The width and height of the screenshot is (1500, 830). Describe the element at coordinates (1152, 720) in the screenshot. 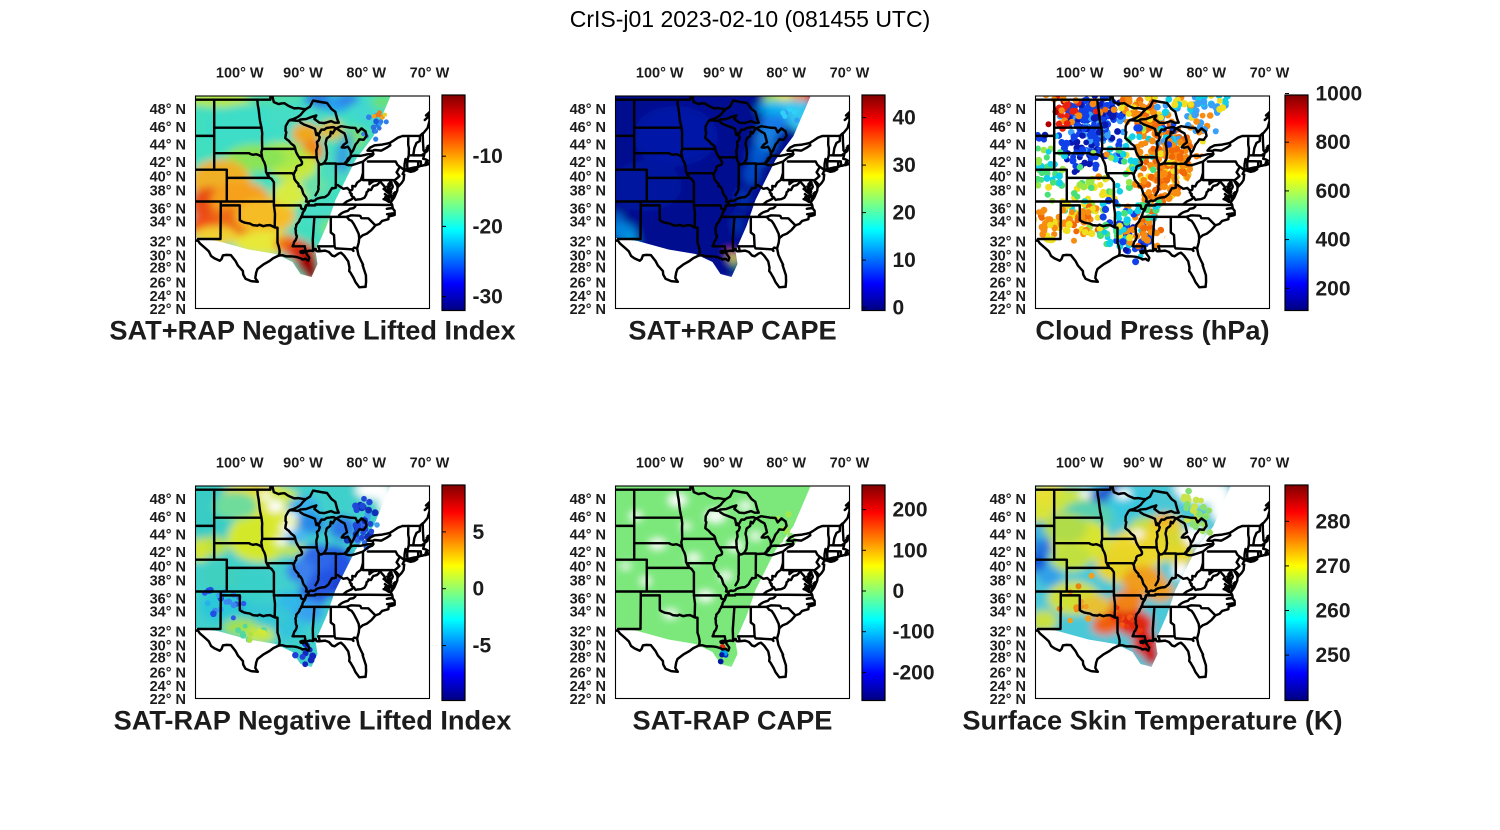

I see `svg-text: Surface Skin Temperature (K)` at that location.